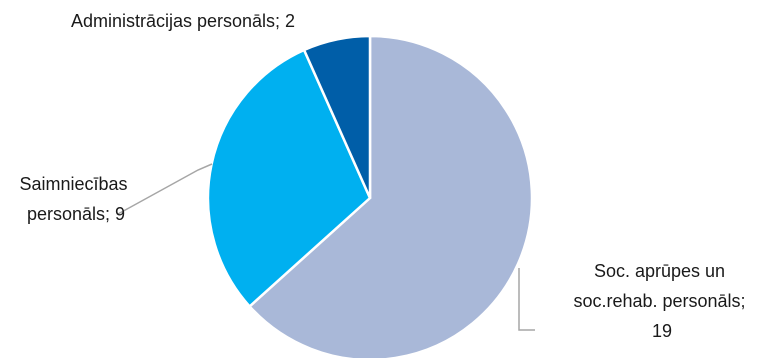  I want to click on slice-label-saimniecibas: Saimniecības personāls; 9, so click(75, 199).